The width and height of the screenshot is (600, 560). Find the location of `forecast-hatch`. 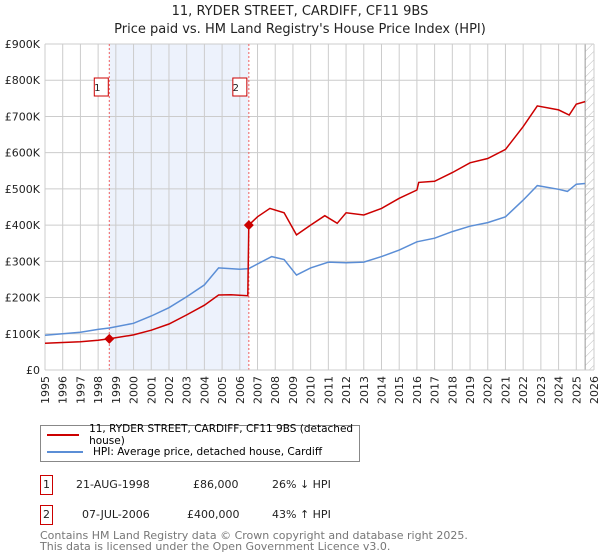

forecast-hatch is located at coordinates (589, 207).